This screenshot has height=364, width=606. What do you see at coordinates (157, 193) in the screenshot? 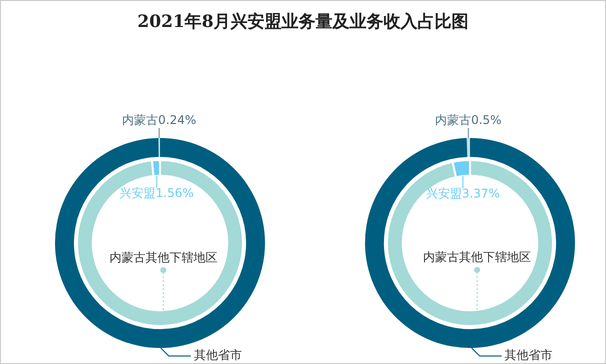
I see `slice-label: 兴安盟1.56%` at bounding box center [157, 193].